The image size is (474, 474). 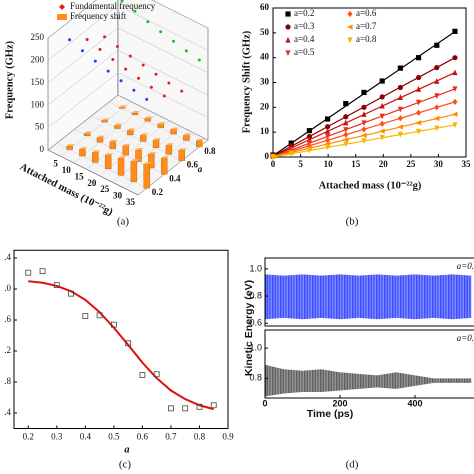 What do you see at coordinates (330, 414) in the screenshot?
I see `x-axis-label: Time (ps)` at bounding box center [330, 414].